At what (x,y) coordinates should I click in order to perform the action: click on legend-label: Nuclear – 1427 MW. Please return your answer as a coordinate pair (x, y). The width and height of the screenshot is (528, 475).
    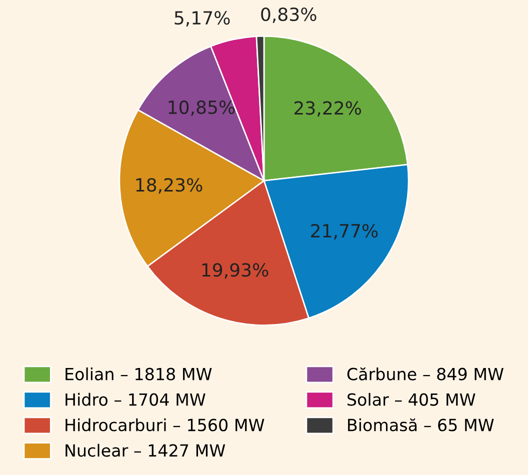
    Looking at the image, I should click on (146, 450).